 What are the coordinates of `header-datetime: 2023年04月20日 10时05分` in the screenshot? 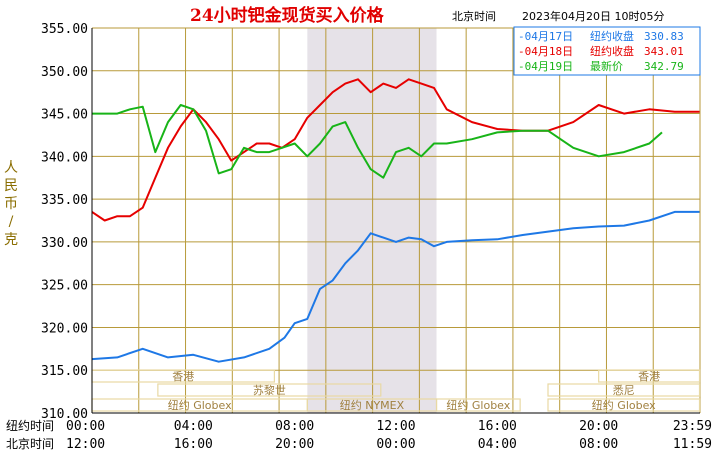 It's located at (593, 16).